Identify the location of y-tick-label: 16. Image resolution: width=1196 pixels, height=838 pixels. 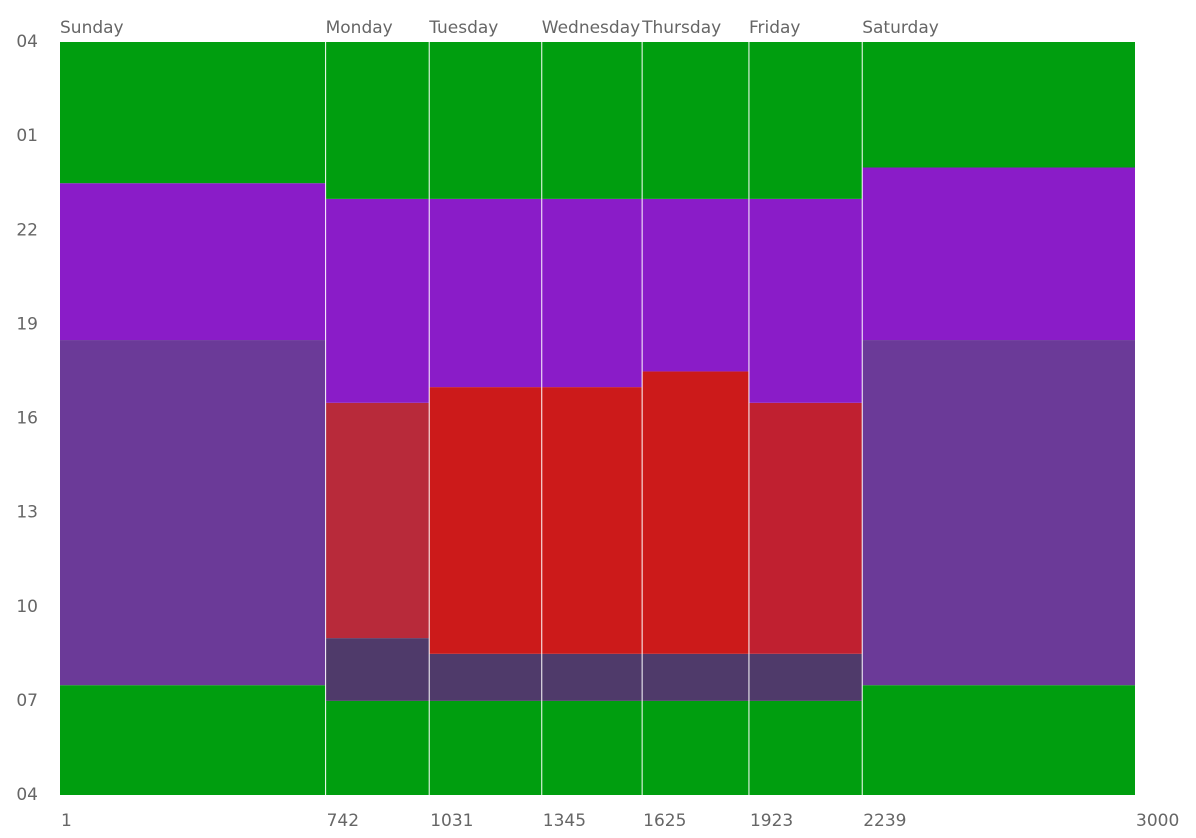
(27, 419).